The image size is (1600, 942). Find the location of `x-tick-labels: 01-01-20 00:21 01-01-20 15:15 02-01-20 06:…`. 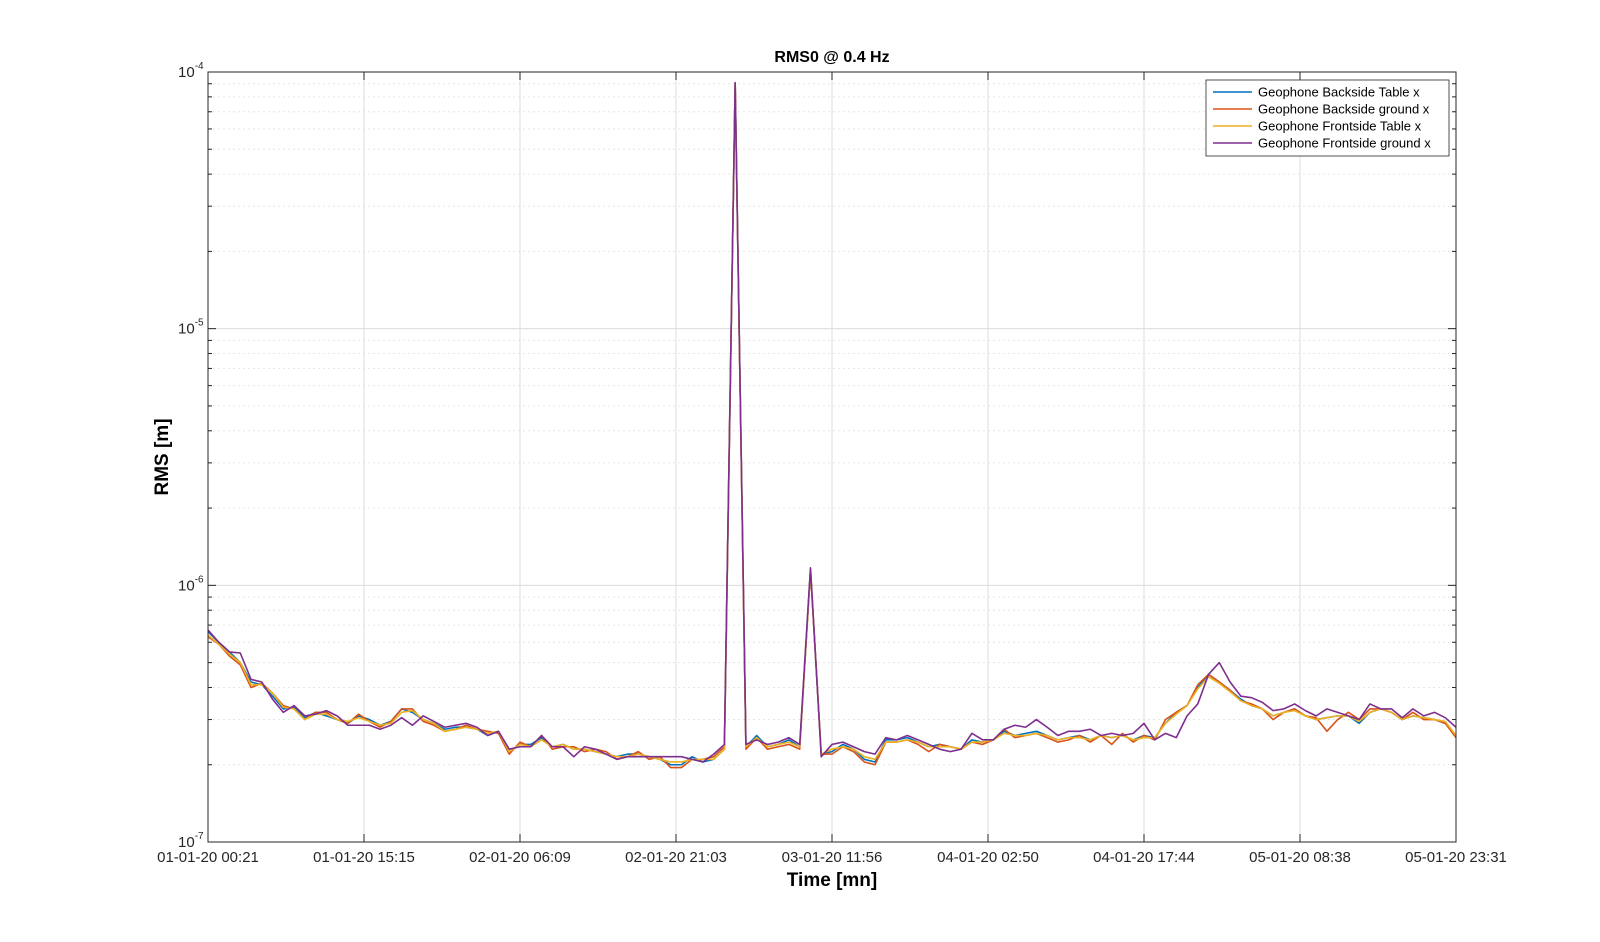

x-tick-labels: 01-01-20 00:21 01-01-20 15:15 02-01-20 06:… is located at coordinates (832, 857).